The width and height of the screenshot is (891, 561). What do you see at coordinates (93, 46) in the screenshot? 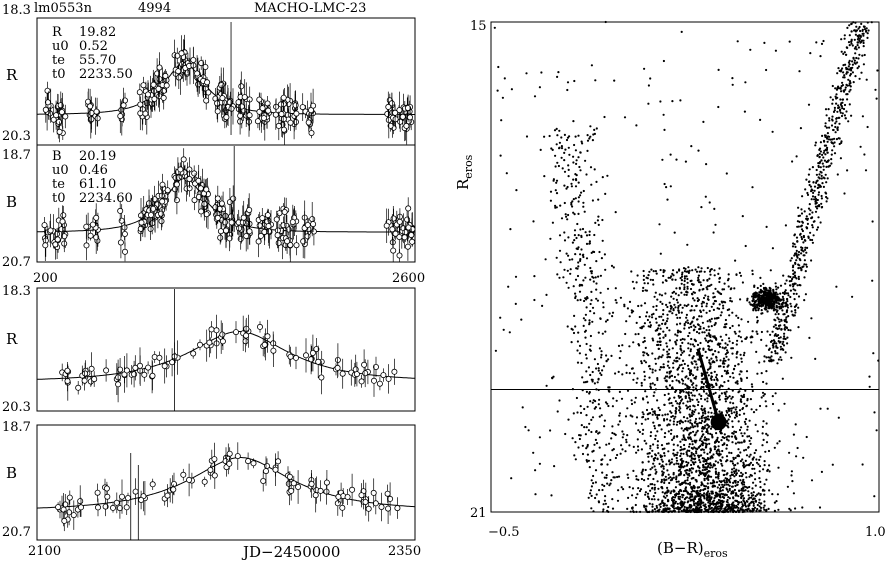
I see `param-value: 0.52` at bounding box center [93, 46].